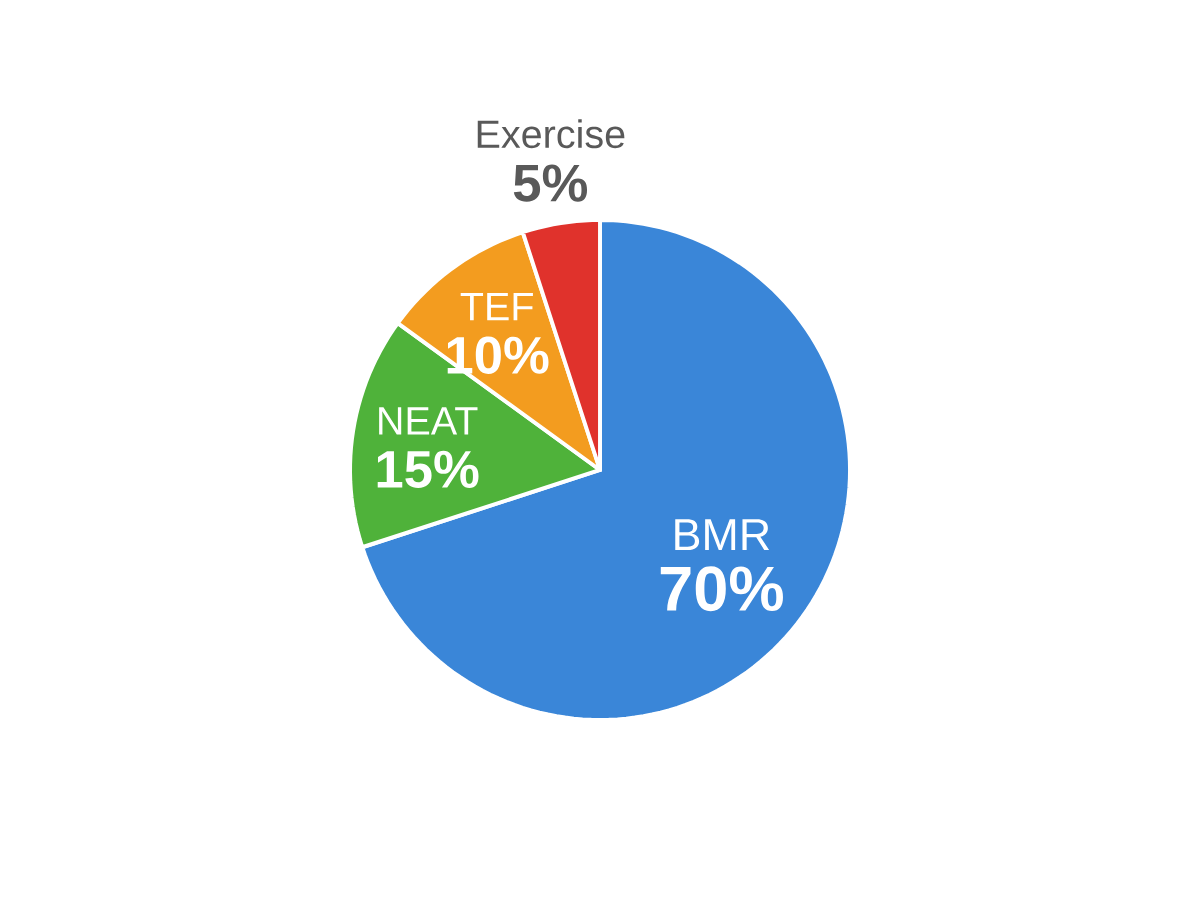 This screenshot has width=1200, height=900. I want to click on slice-label: NEAT, so click(428, 421).